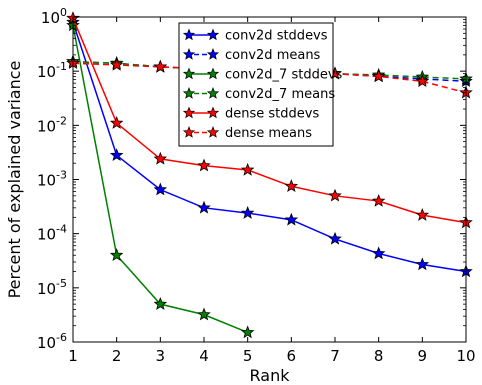  I want to click on x-tick-label: 2, so click(117, 356).